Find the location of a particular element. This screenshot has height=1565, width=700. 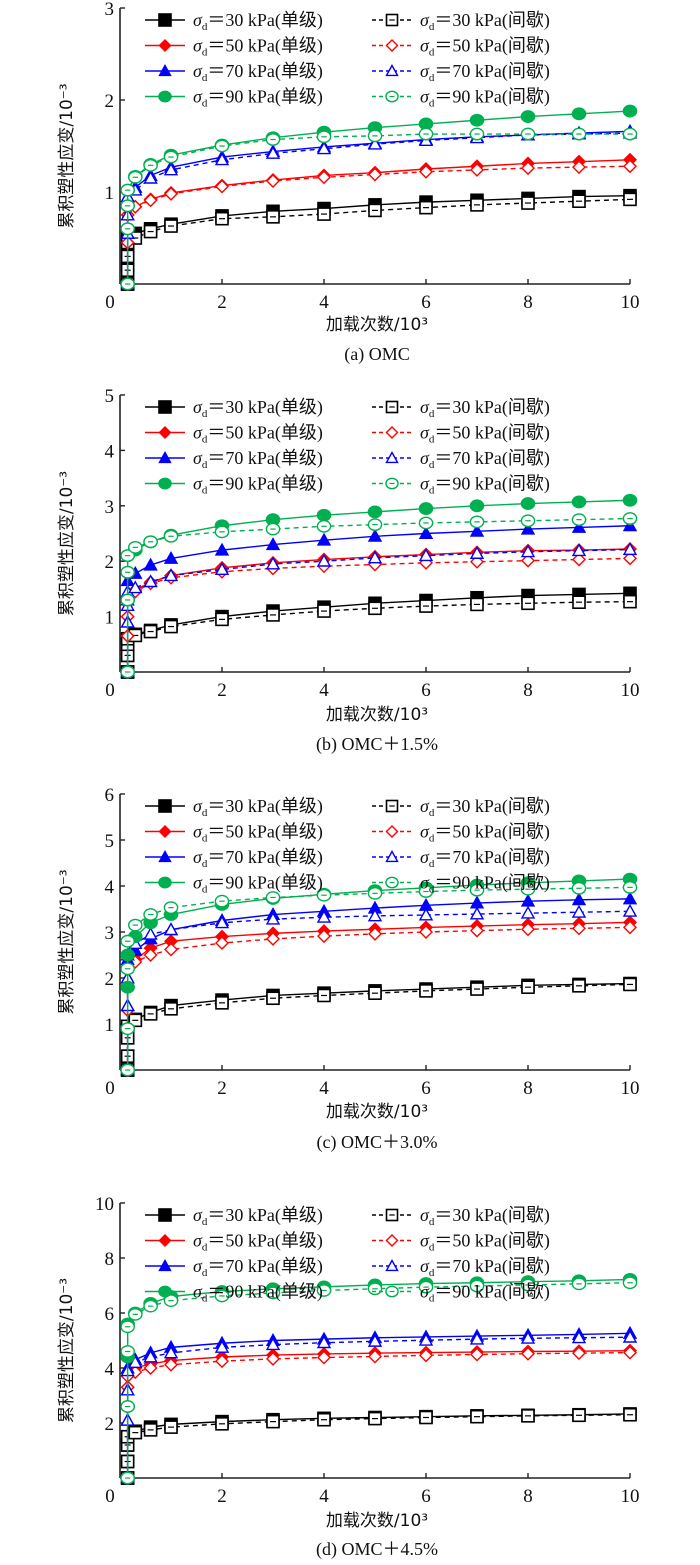

legend-item: σd＝30 kPa(单级) is located at coordinates (234, 21).